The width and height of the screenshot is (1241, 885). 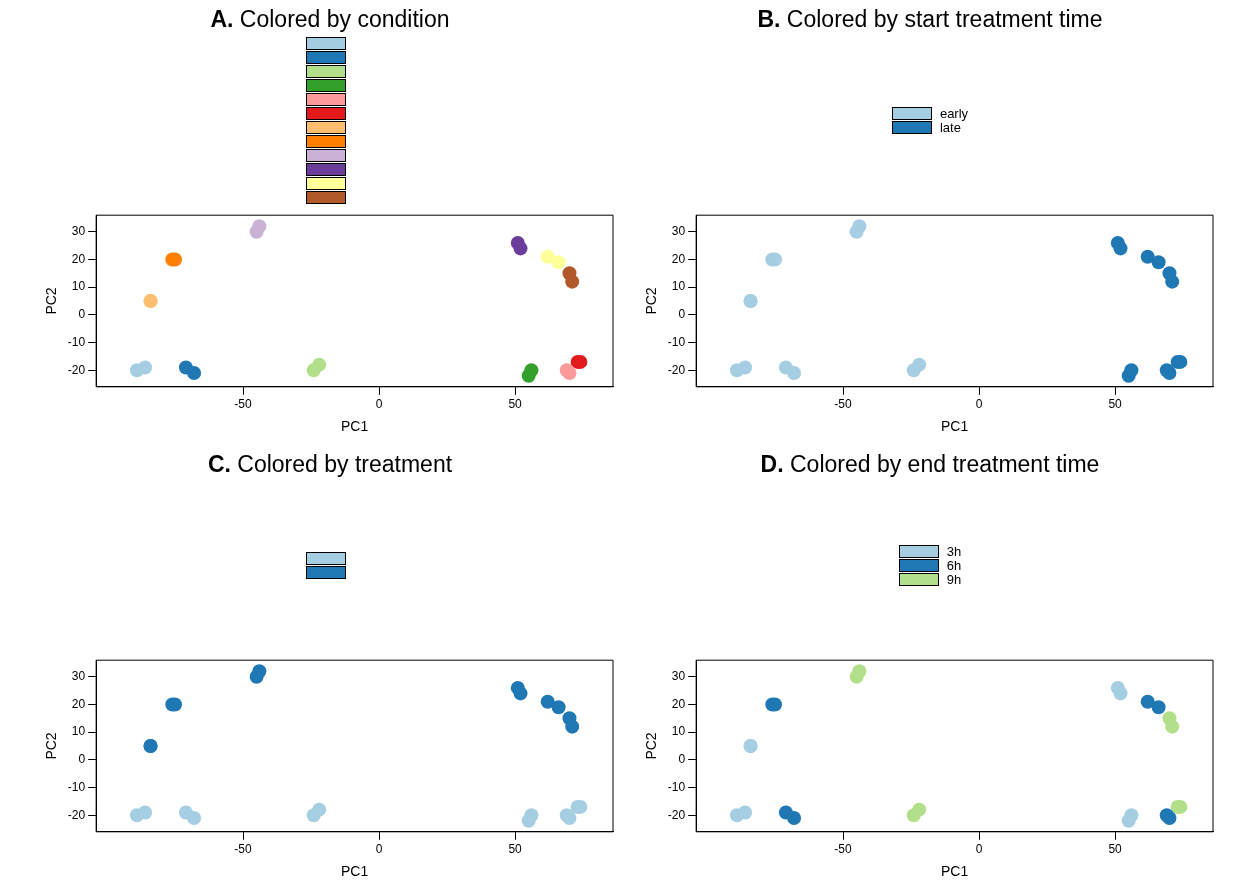 What do you see at coordinates (930, 20) in the screenshot?
I see `chart-title: B. Colored by start treatment time` at bounding box center [930, 20].